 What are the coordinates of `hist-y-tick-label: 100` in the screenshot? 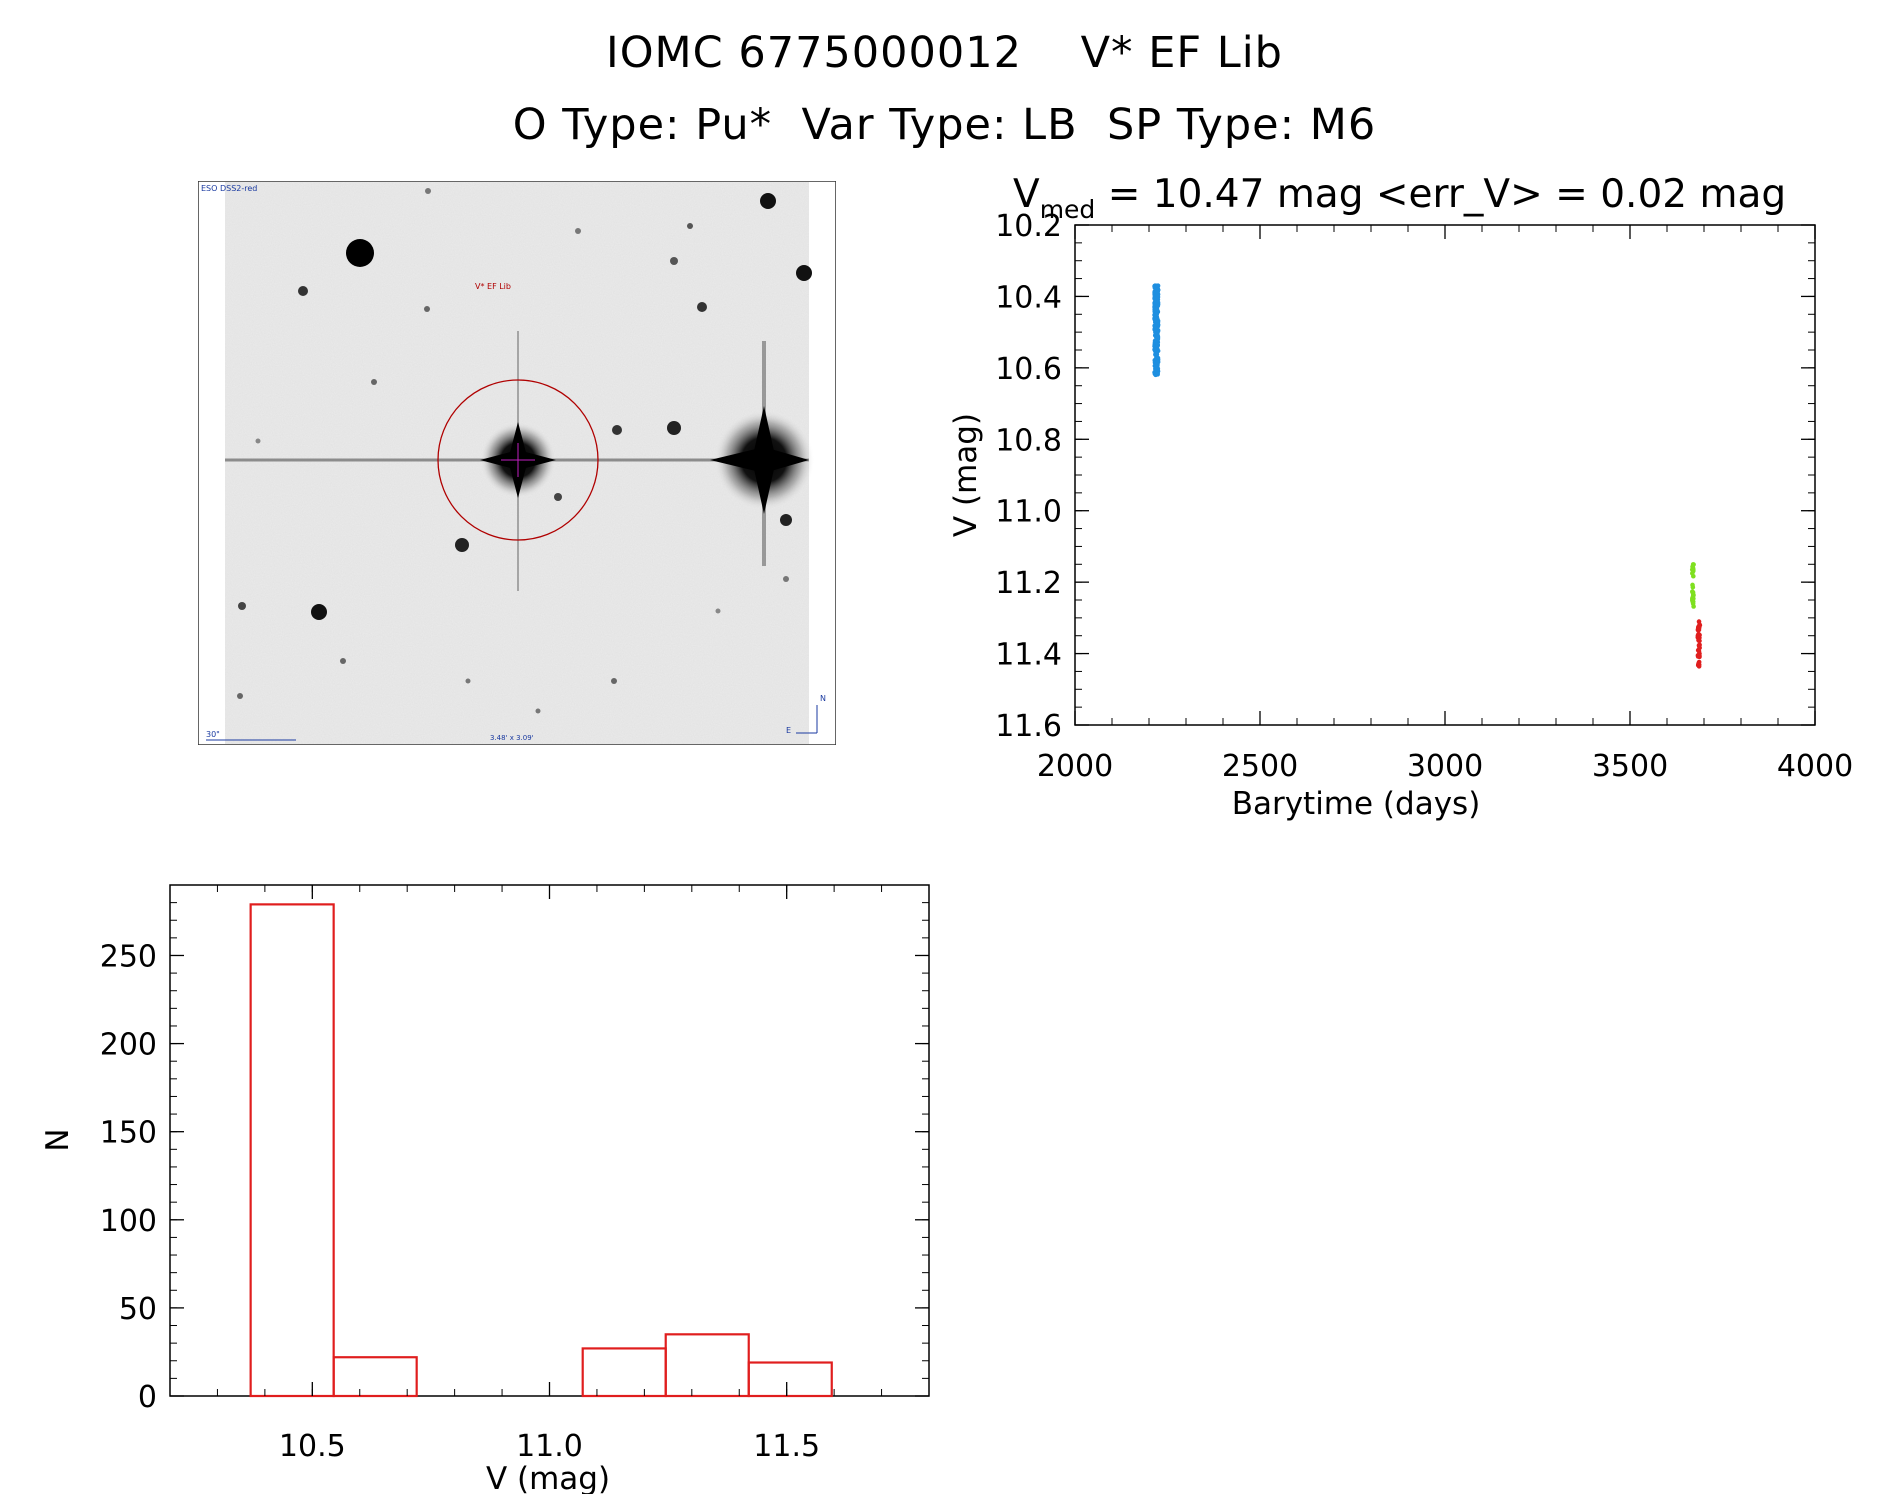 It's located at (128, 1221).